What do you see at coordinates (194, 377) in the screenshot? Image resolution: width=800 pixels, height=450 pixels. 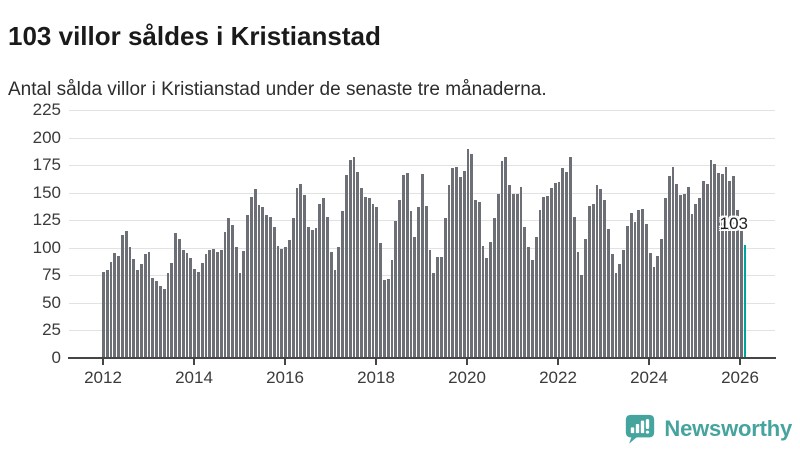 I see `x-axis-label: 2014` at bounding box center [194, 377].